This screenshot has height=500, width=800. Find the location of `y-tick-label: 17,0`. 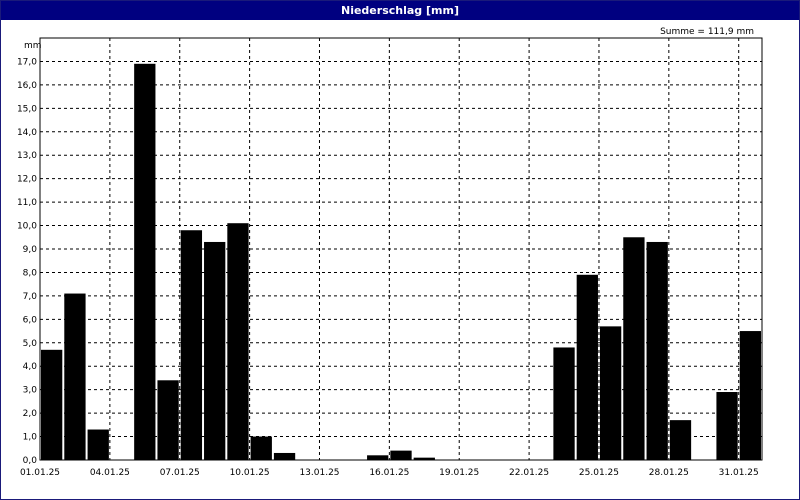

y-tick-label: 17,0 is located at coordinates (27, 62).